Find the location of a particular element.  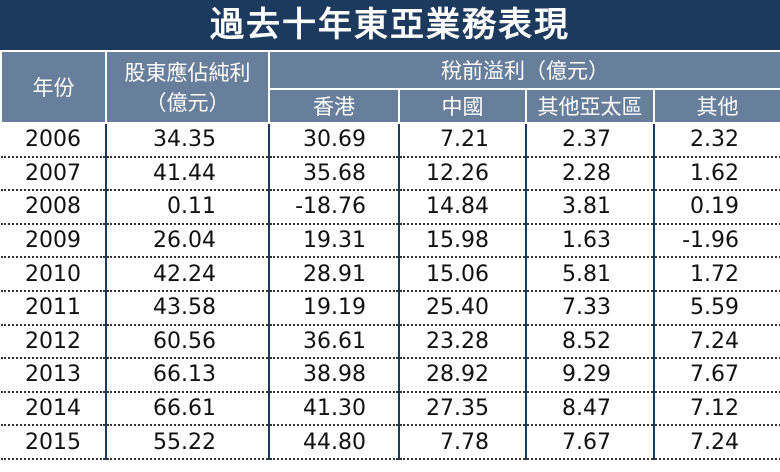

value-cell: 23.28 is located at coordinates (462, 342).